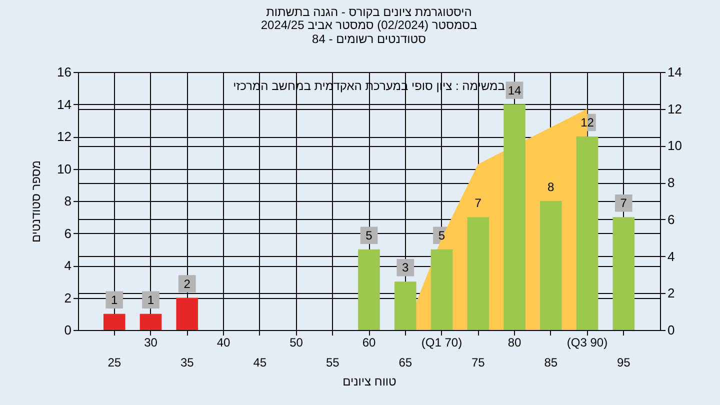 The width and height of the screenshot is (720, 405). Describe the element at coordinates (36, 201) in the screenshot. I see `y-axis-title: מספר סטודנטים` at that location.